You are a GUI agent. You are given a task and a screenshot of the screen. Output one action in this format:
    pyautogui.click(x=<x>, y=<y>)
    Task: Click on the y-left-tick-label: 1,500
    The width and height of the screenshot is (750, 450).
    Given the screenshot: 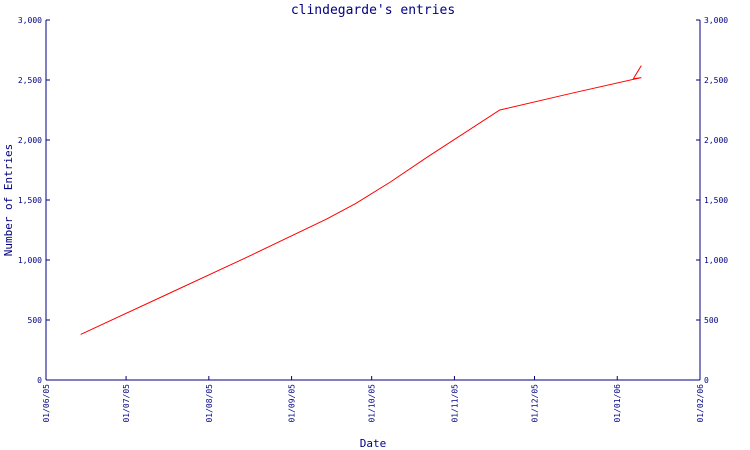 What is the action you would take?
    pyautogui.click(x=30, y=200)
    